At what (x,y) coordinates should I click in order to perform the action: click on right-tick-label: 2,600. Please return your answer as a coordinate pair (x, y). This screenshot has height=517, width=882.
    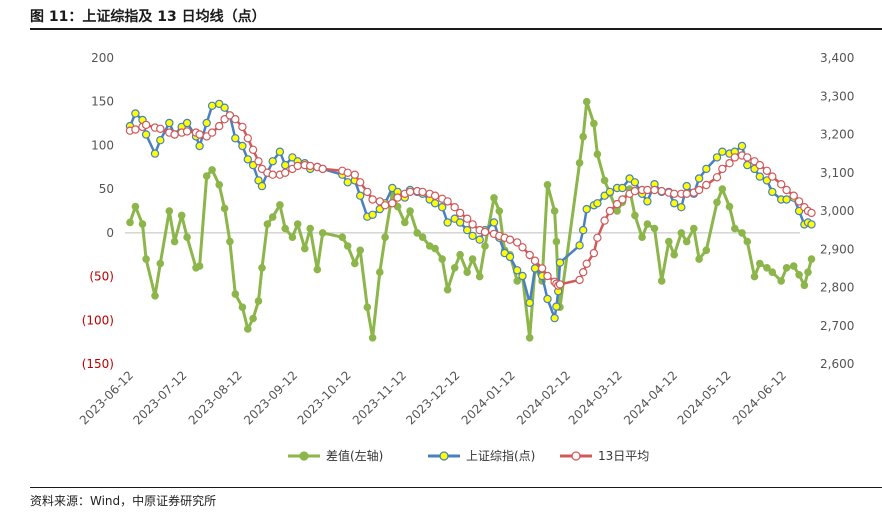
    Looking at the image, I should click on (837, 364).